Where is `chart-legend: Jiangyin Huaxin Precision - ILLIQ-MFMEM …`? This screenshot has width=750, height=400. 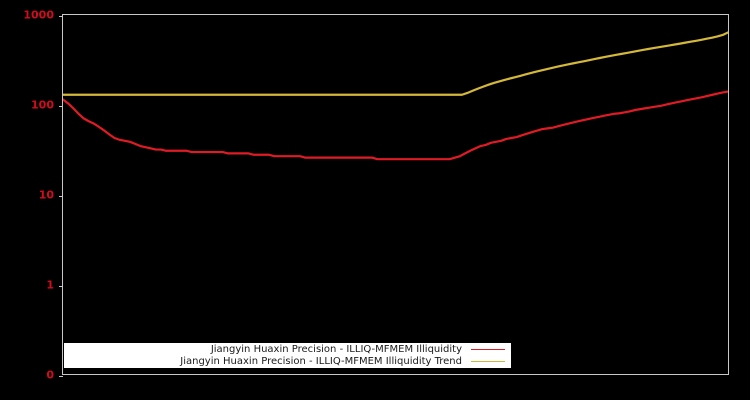 chart-legend: Jiangyin Huaxin Precision - ILLIQ-MFMEM … is located at coordinates (287, 355).